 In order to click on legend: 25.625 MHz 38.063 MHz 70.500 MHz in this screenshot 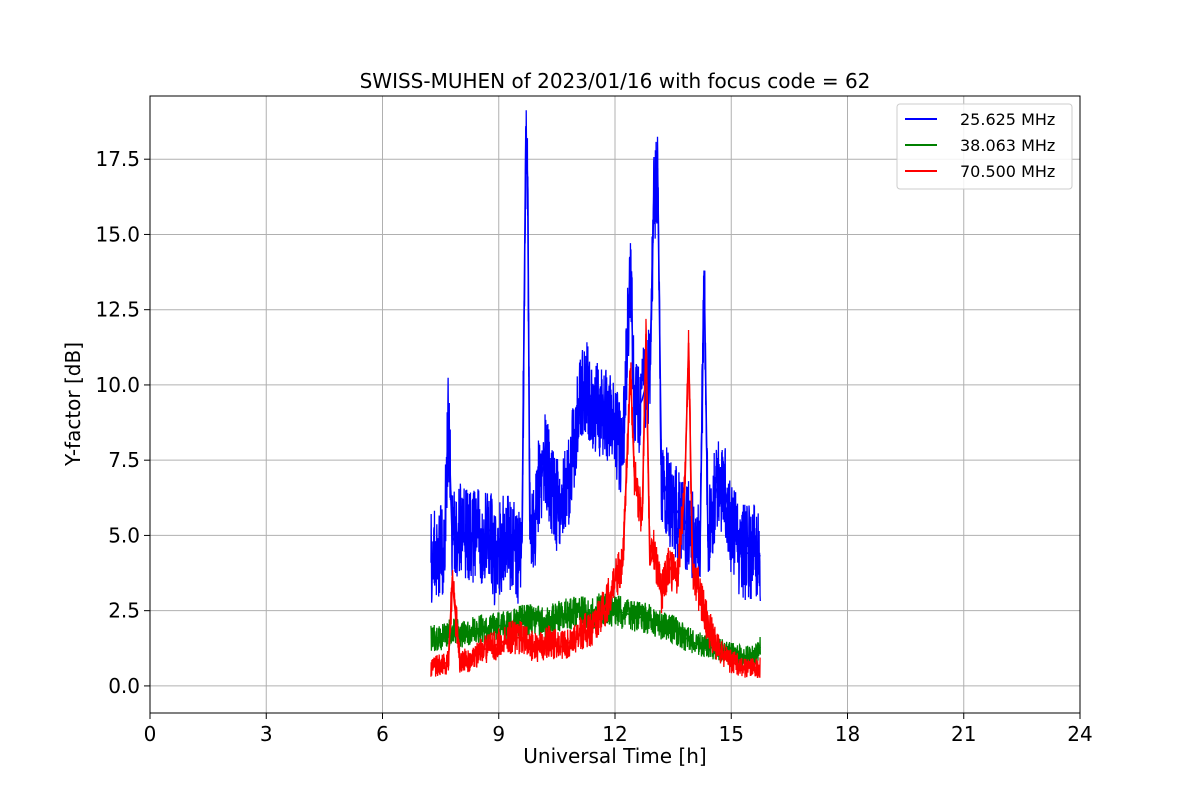, I will do `click(984, 146)`.